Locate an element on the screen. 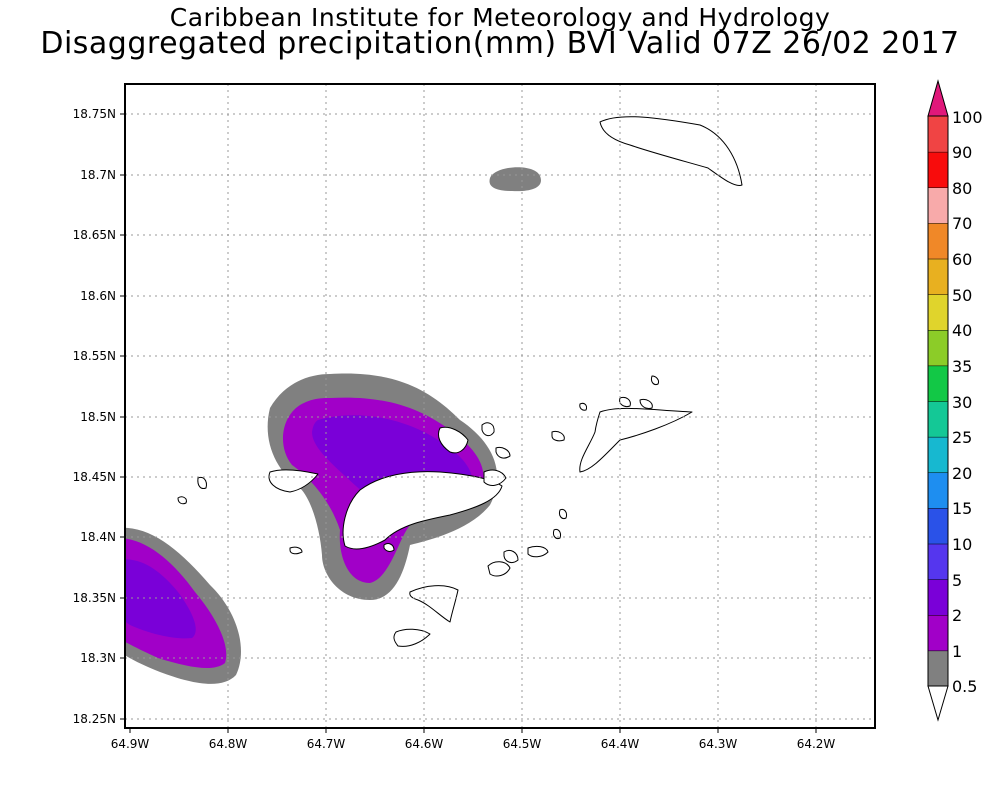  colorbar-frame is located at coordinates (938, 401).